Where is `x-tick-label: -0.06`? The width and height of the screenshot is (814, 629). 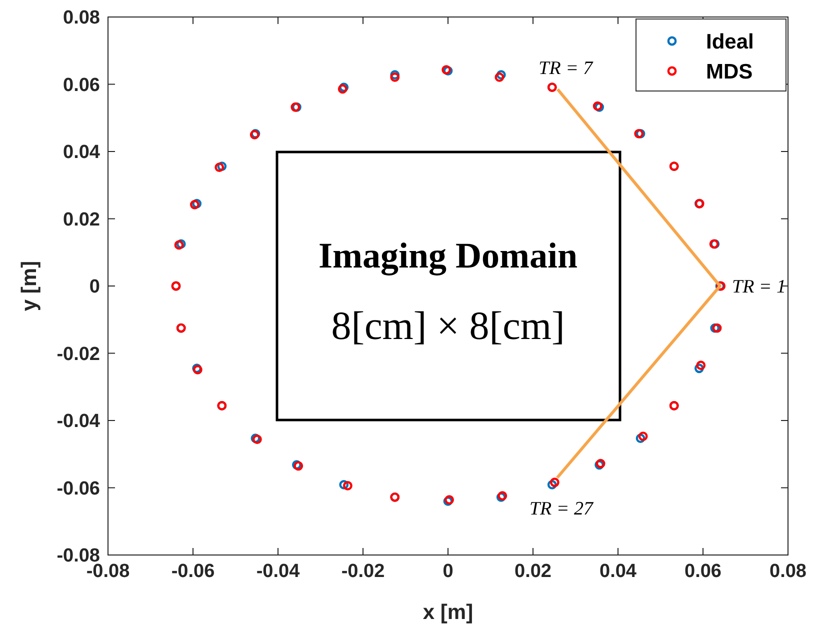
x-tick-label: -0.06 is located at coordinates (193, 571).